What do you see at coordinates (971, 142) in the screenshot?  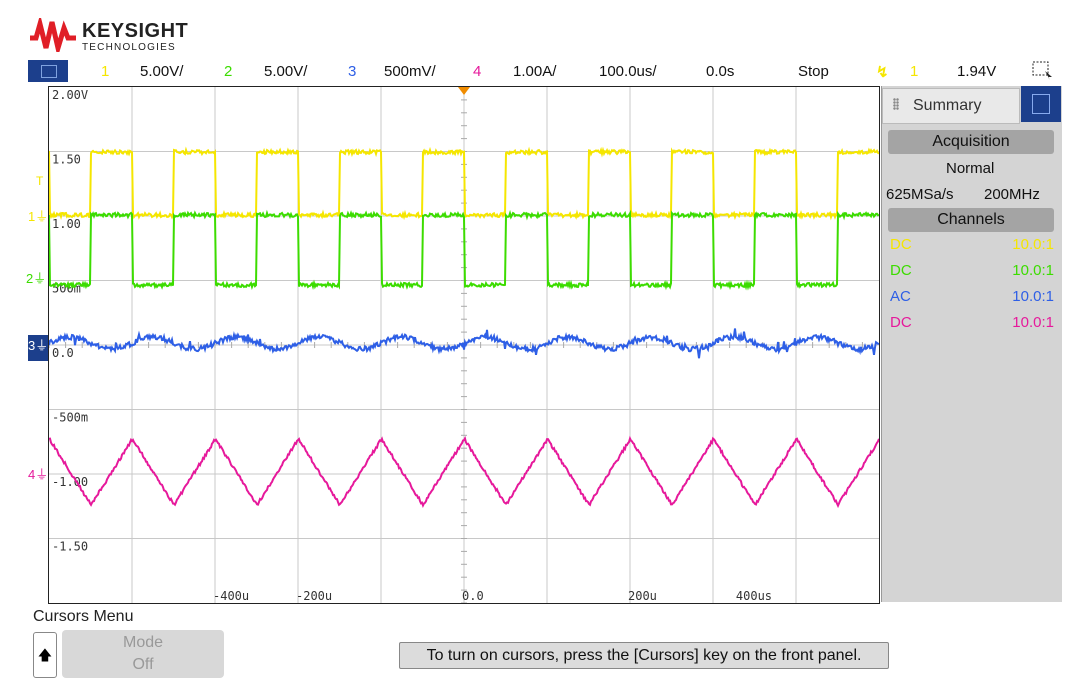 I see `acquisition-header: Acquisition` at bounding box center [971, 142].